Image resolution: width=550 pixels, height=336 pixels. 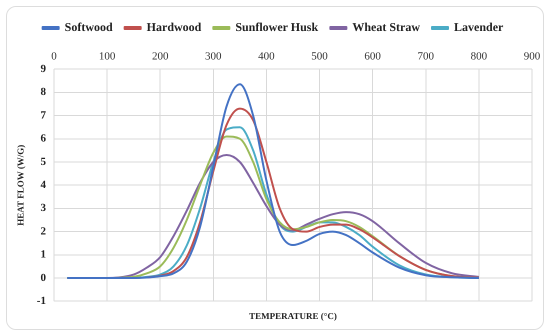 What do you see at coordinates (43, 162) in the screenshot?
I see `y-tick-label: 5` at bounding box center [43, 162].